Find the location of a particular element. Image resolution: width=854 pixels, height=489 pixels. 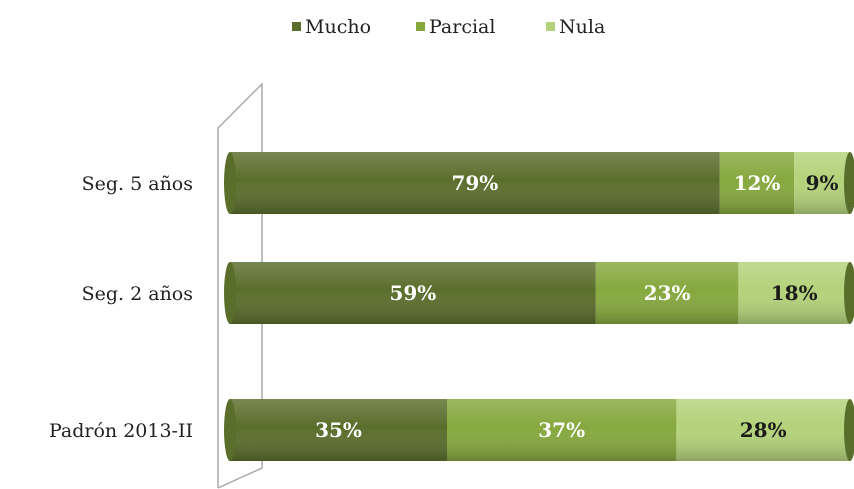

data-label: 35% is located at coordinates (338, 430).